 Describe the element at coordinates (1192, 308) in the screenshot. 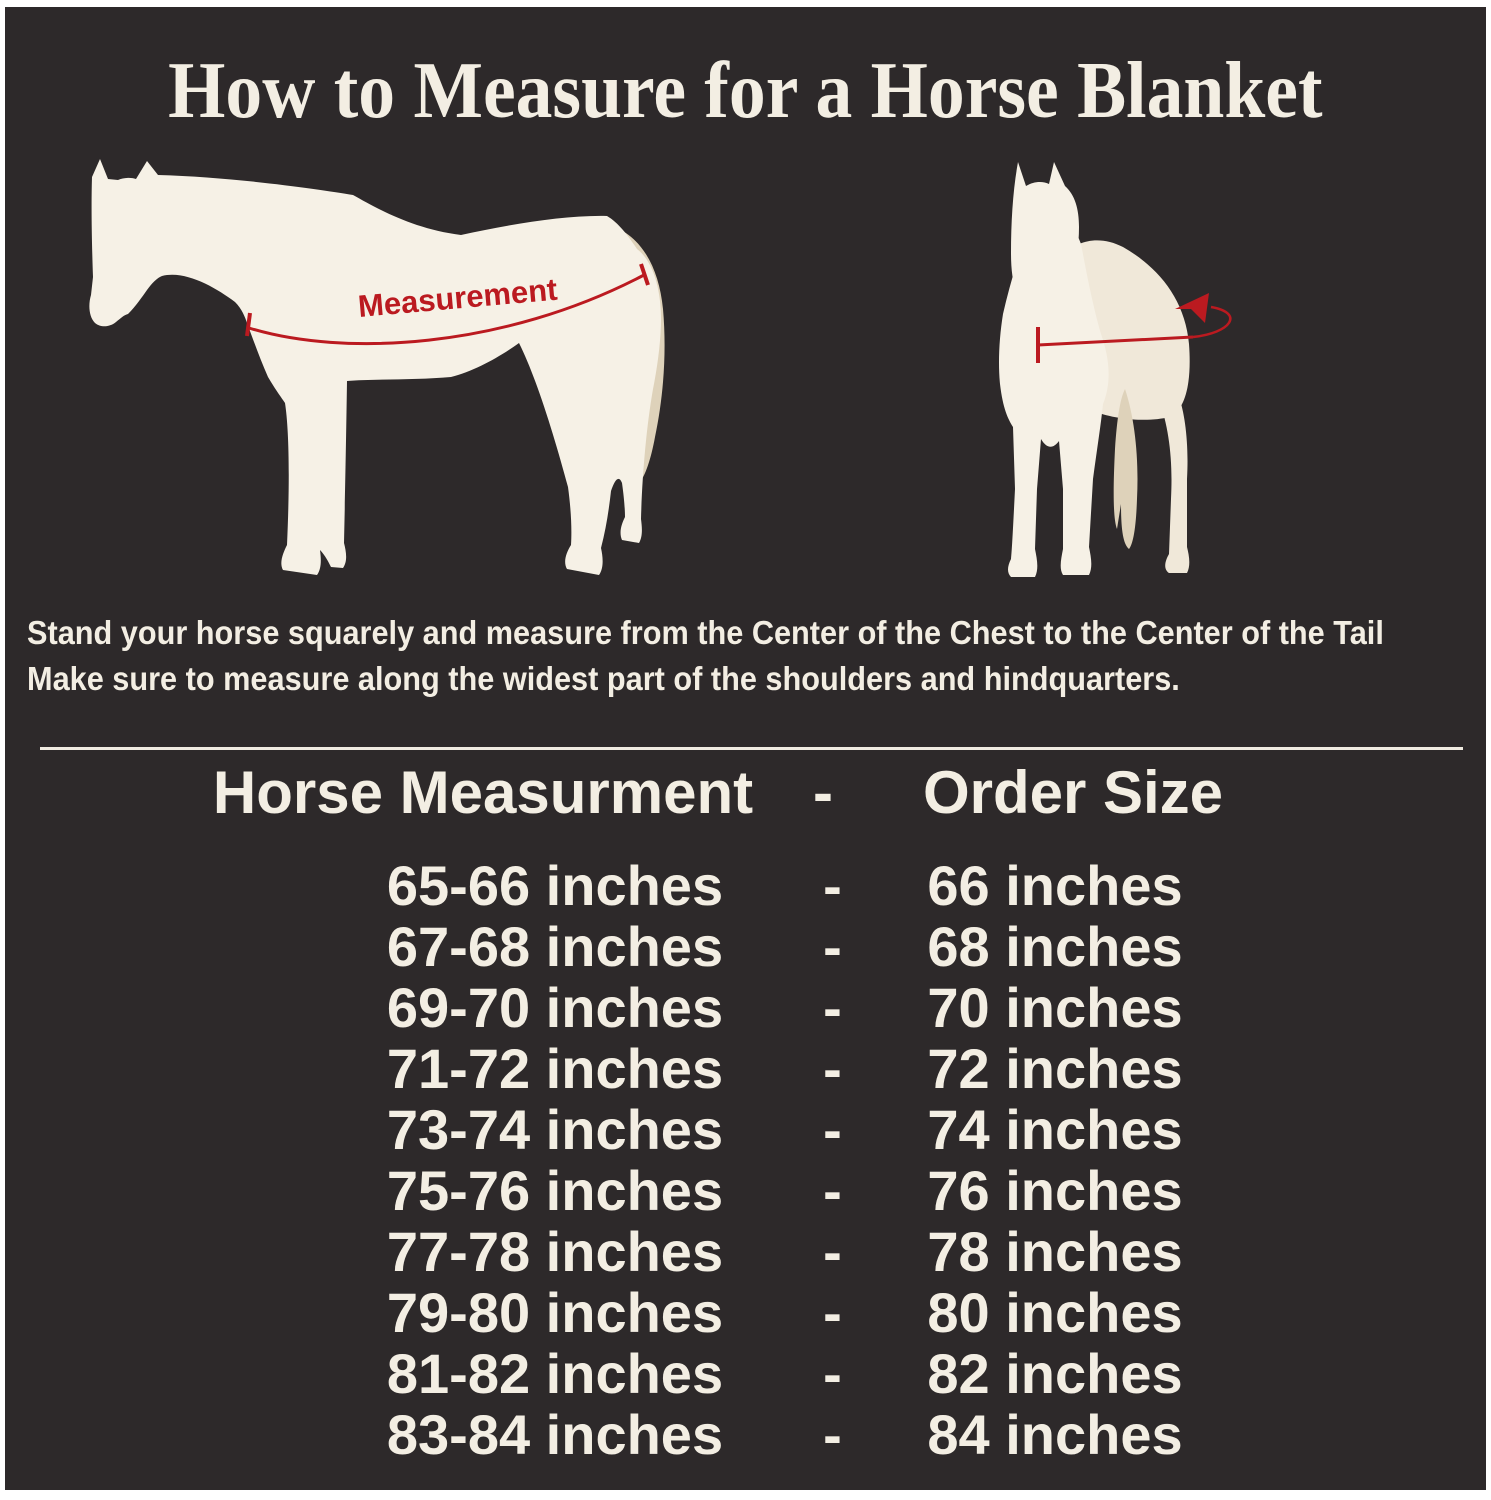

I see `measure-arrowhead-icon` at that location.